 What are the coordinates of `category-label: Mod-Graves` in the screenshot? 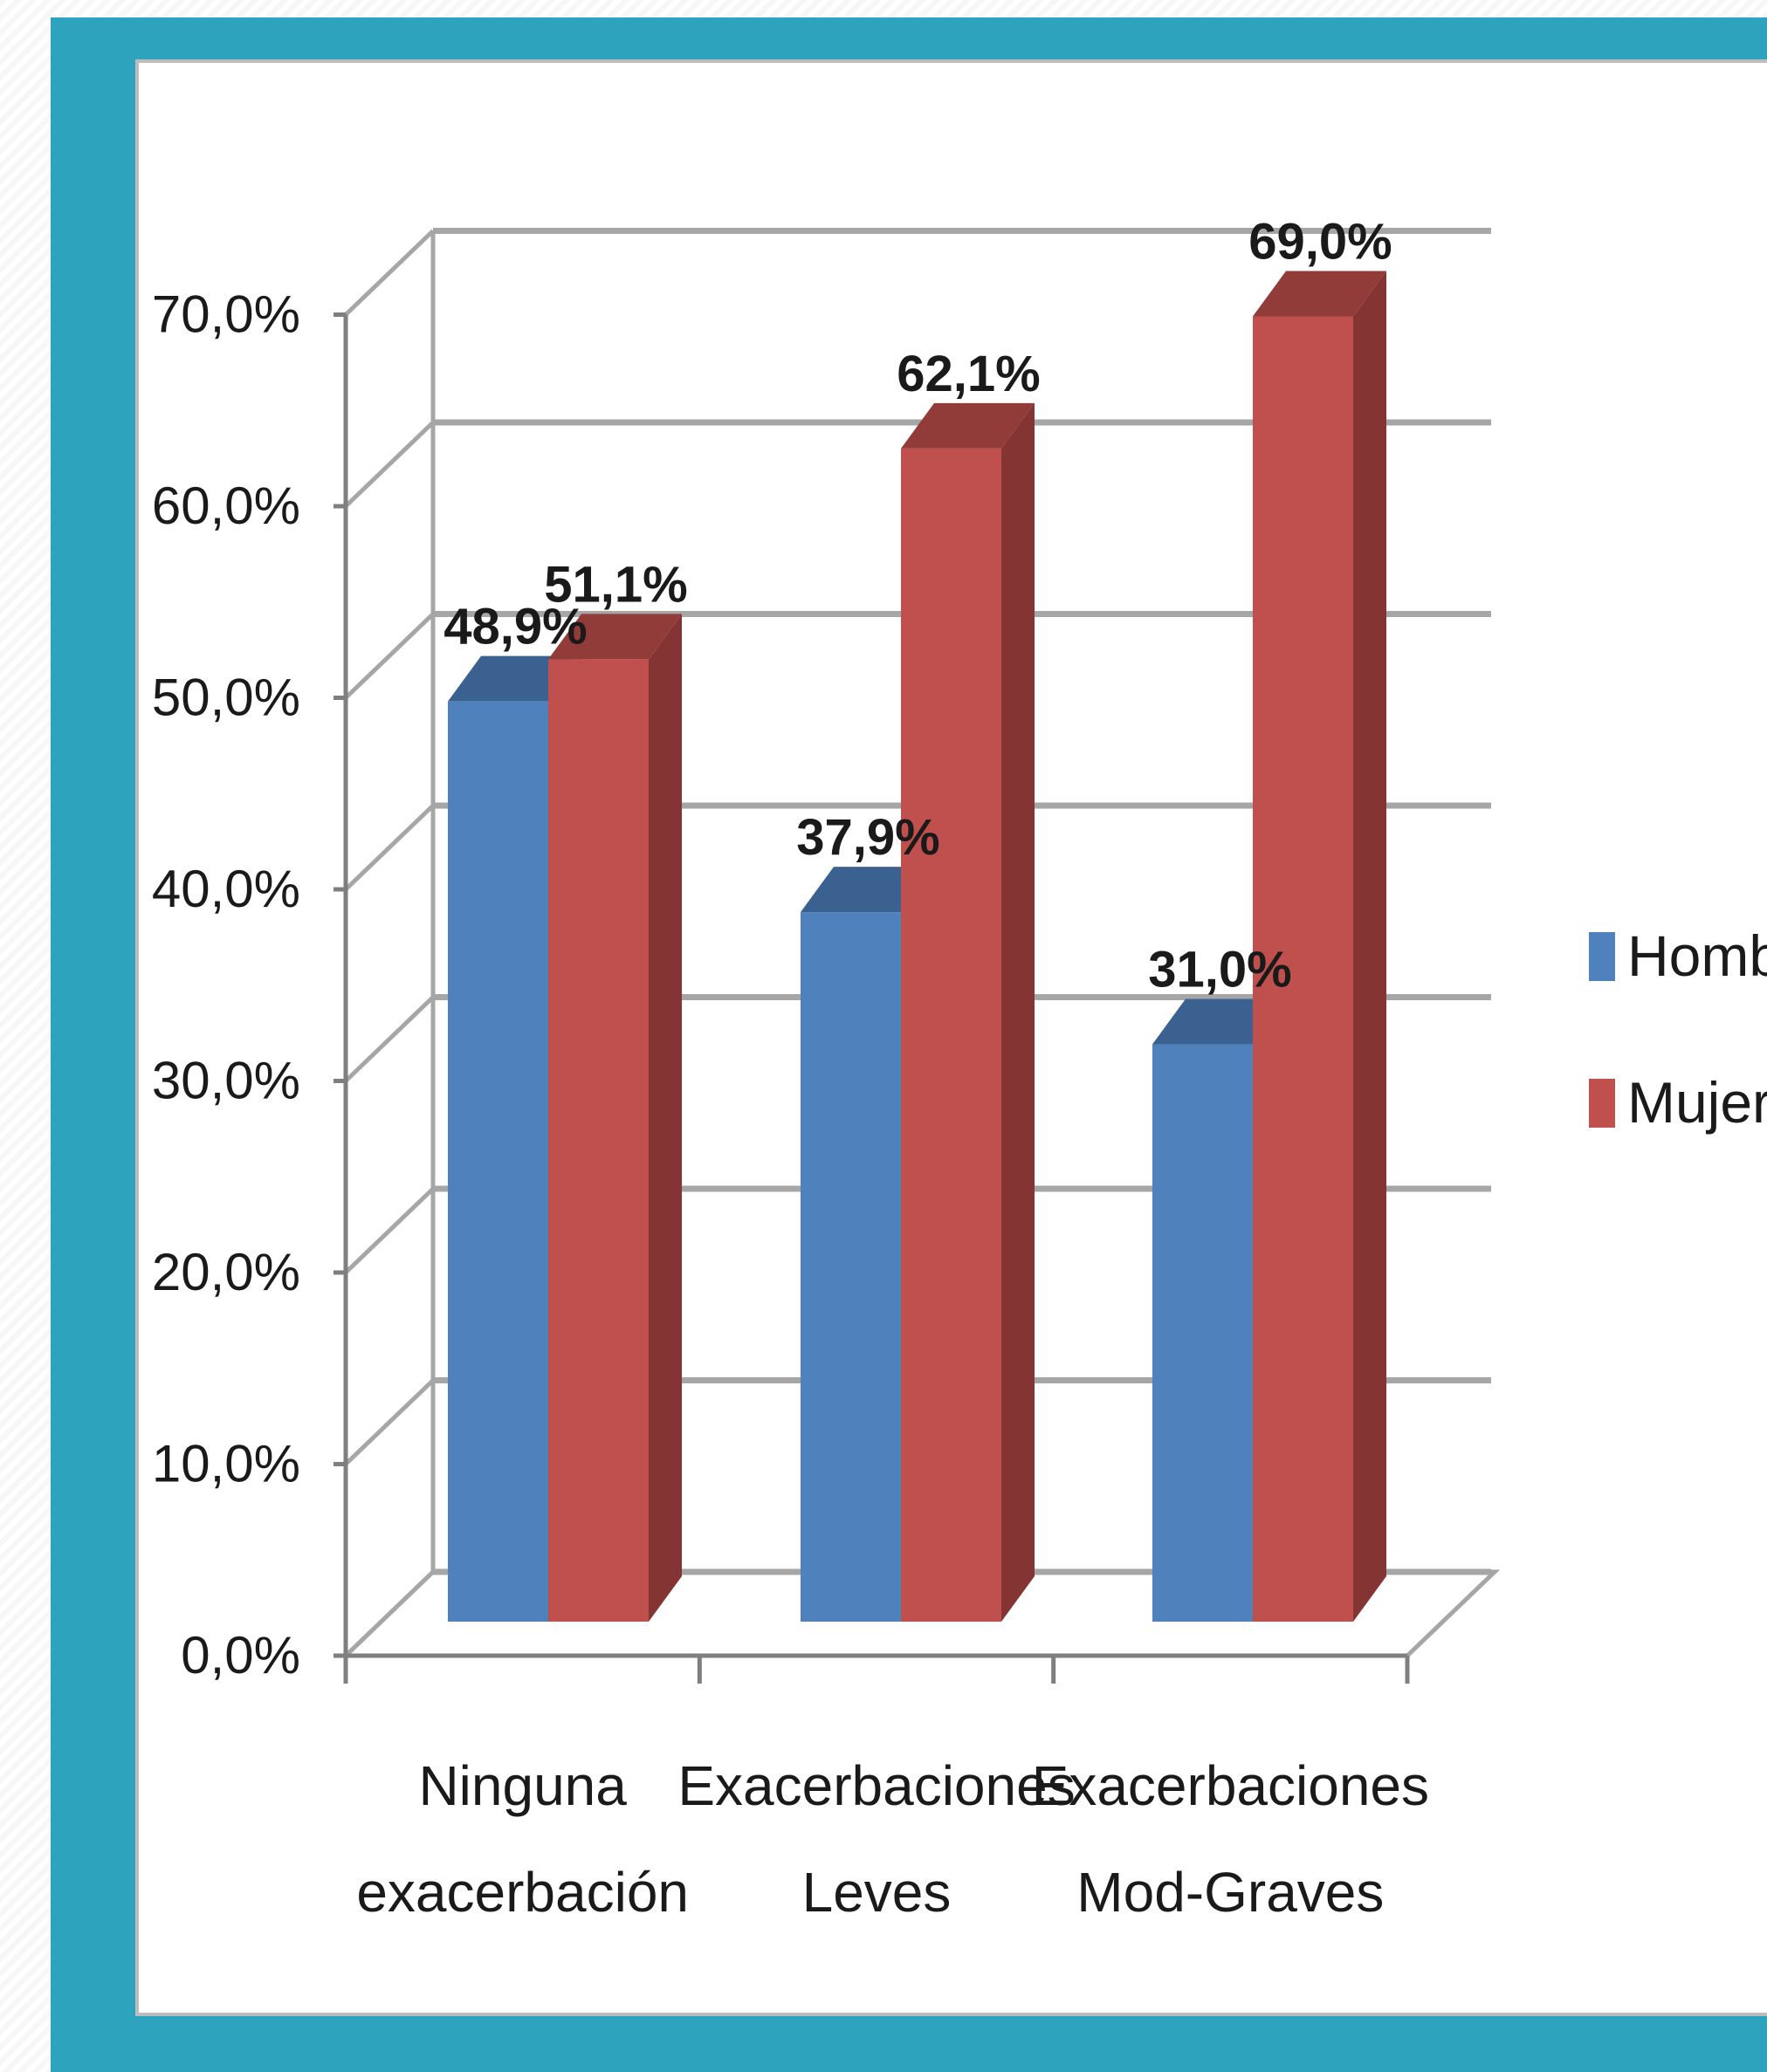 It's located at (1230, 1892).